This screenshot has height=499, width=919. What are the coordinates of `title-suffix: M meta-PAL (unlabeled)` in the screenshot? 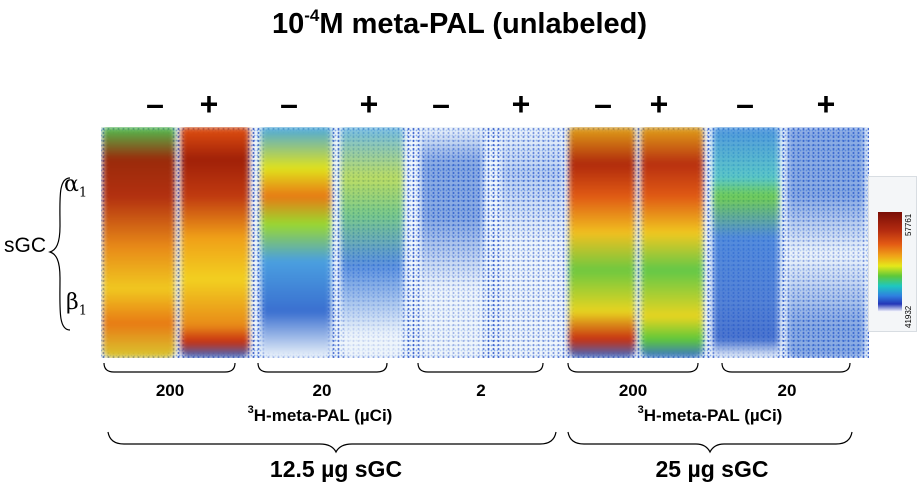 It's located at (483, 24).